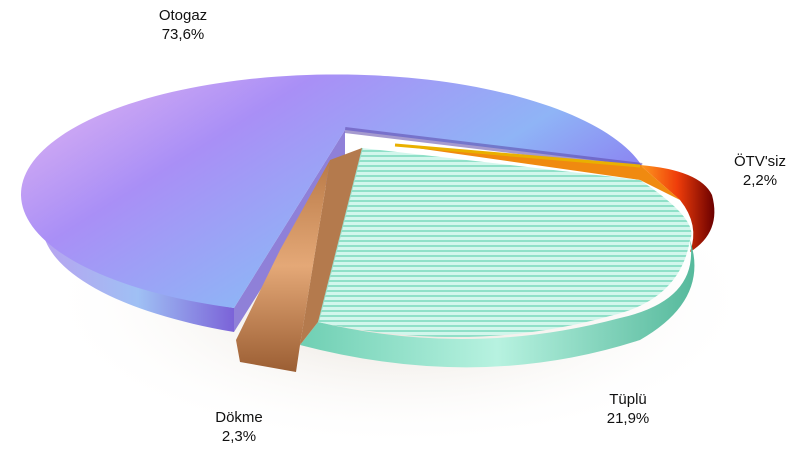 This screenshot has height=455, width=800. What do you see at coordinates (239, 427) in the screenshot?
I see `slice-label-dokme: Dökme 2,3%` at bounding box center [239, 427].